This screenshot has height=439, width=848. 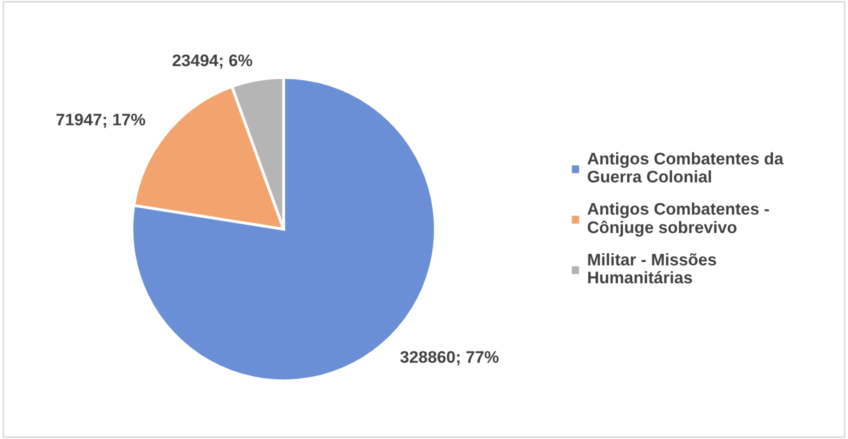 What do you see at coordinates (686, 167) in the screenshot?
I see `legend-label: Antigos Combatentes da Guerra Colonial` at bounding box center [686, 167].